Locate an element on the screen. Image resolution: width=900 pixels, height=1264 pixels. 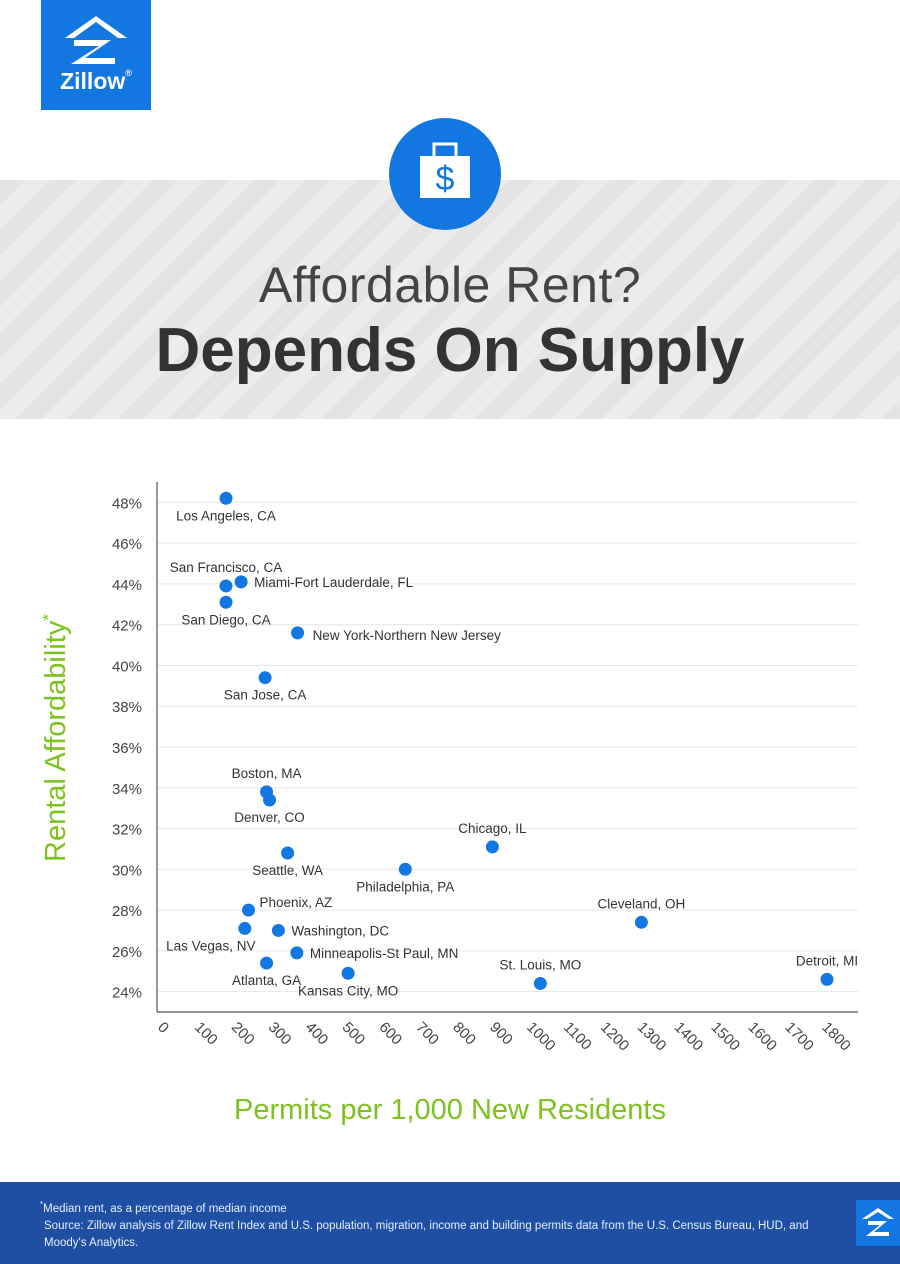
x-tick-label: 1100 is located at coordinates (577, 1036).